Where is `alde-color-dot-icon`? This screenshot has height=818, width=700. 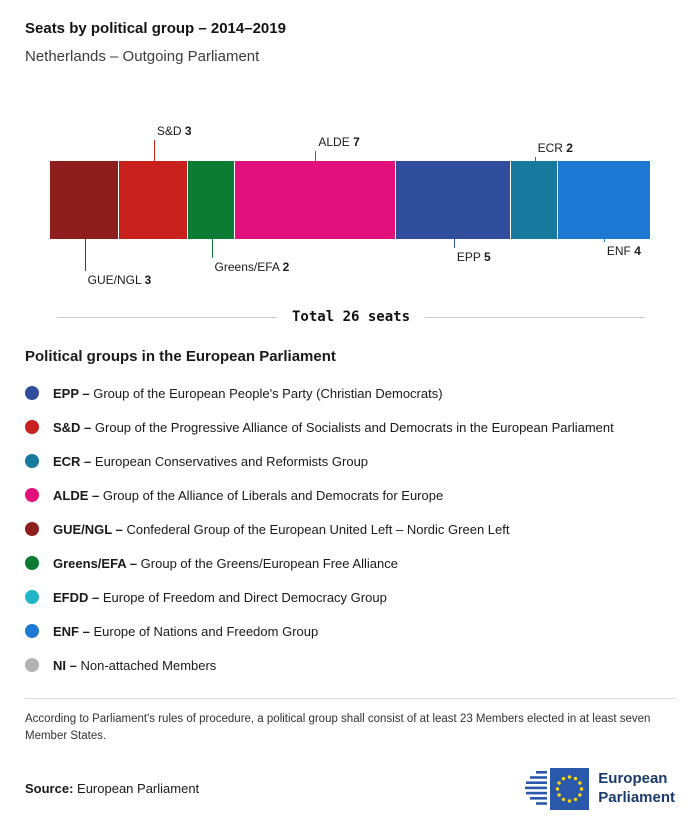 alde-color-dot-icon is located at coordinates (32, 495).